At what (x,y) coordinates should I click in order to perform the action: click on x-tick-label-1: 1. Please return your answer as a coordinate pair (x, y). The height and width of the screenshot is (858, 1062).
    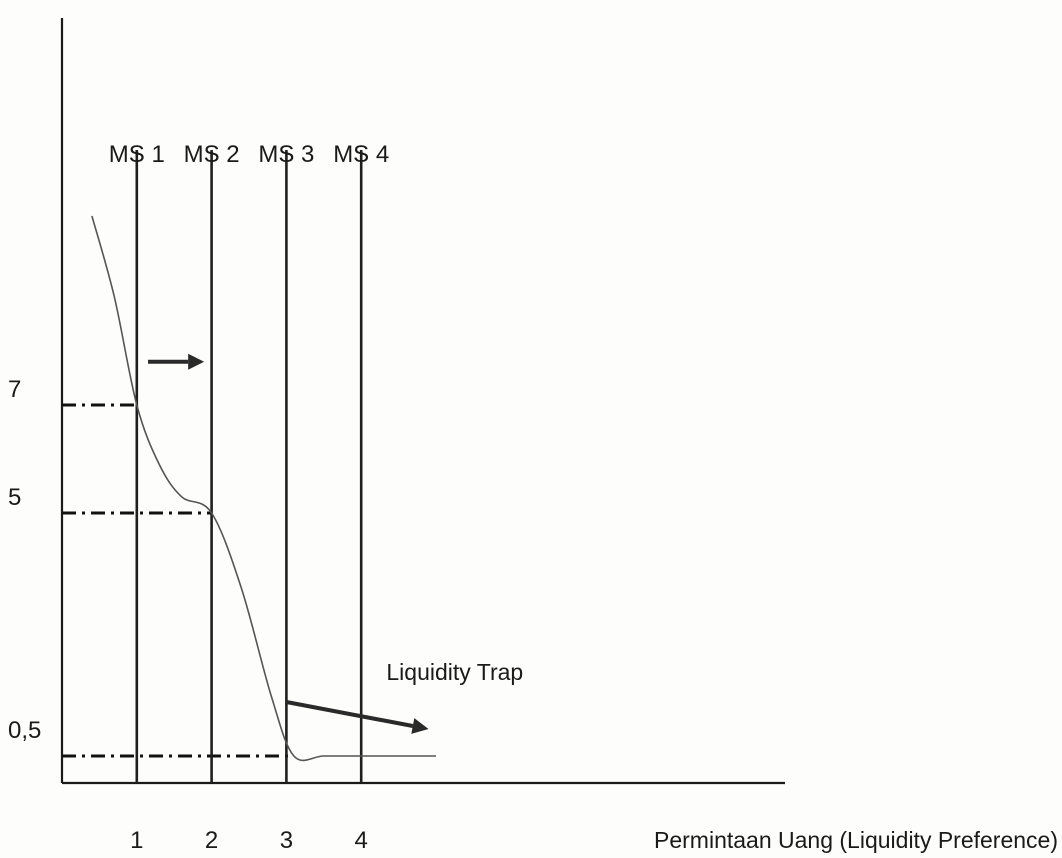
    Looking at the image, I should click on (136, 840).